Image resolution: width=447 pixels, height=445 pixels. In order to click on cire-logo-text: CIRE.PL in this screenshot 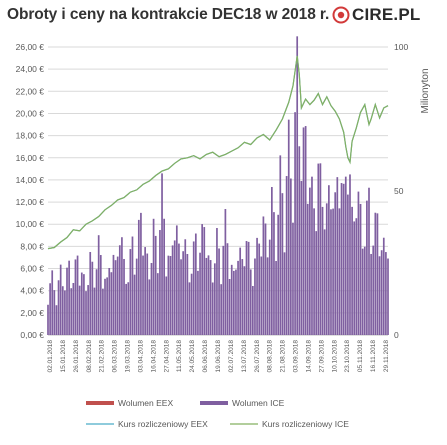, I will do `click(386, 14)`.